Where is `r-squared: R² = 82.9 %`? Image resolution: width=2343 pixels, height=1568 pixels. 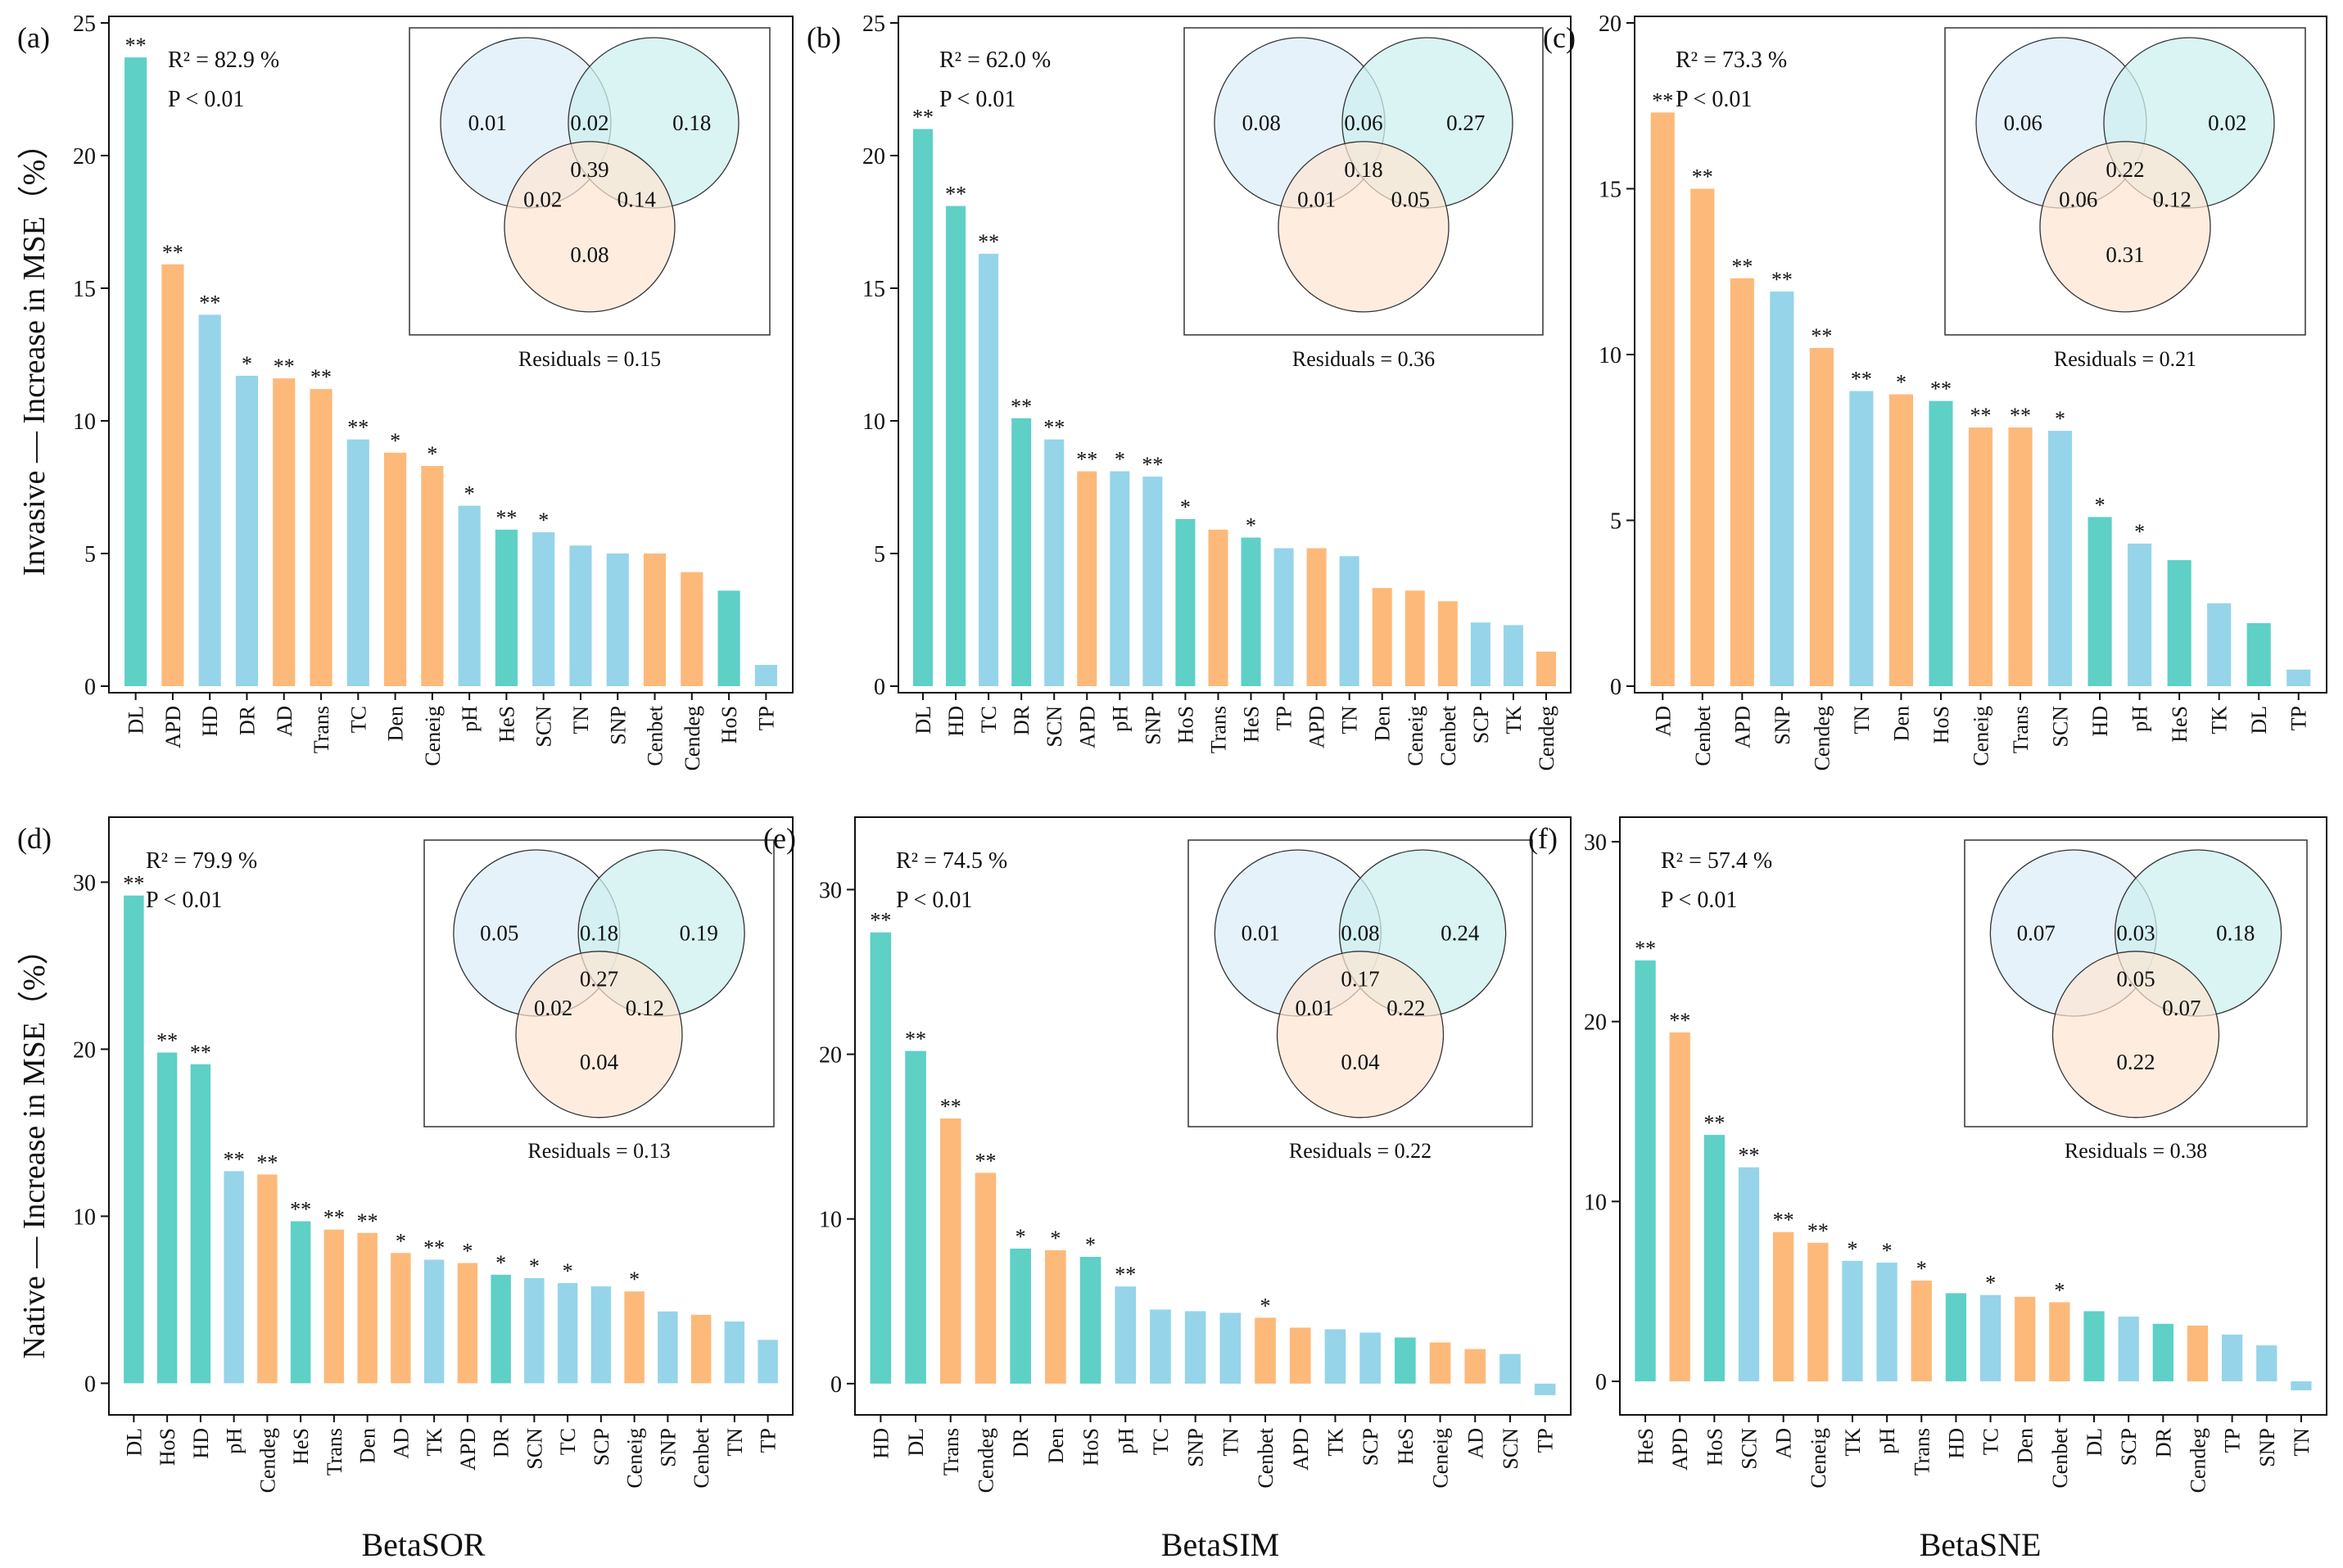 r-squared: R² = 82.9 % is located at coordinates (223, 60).